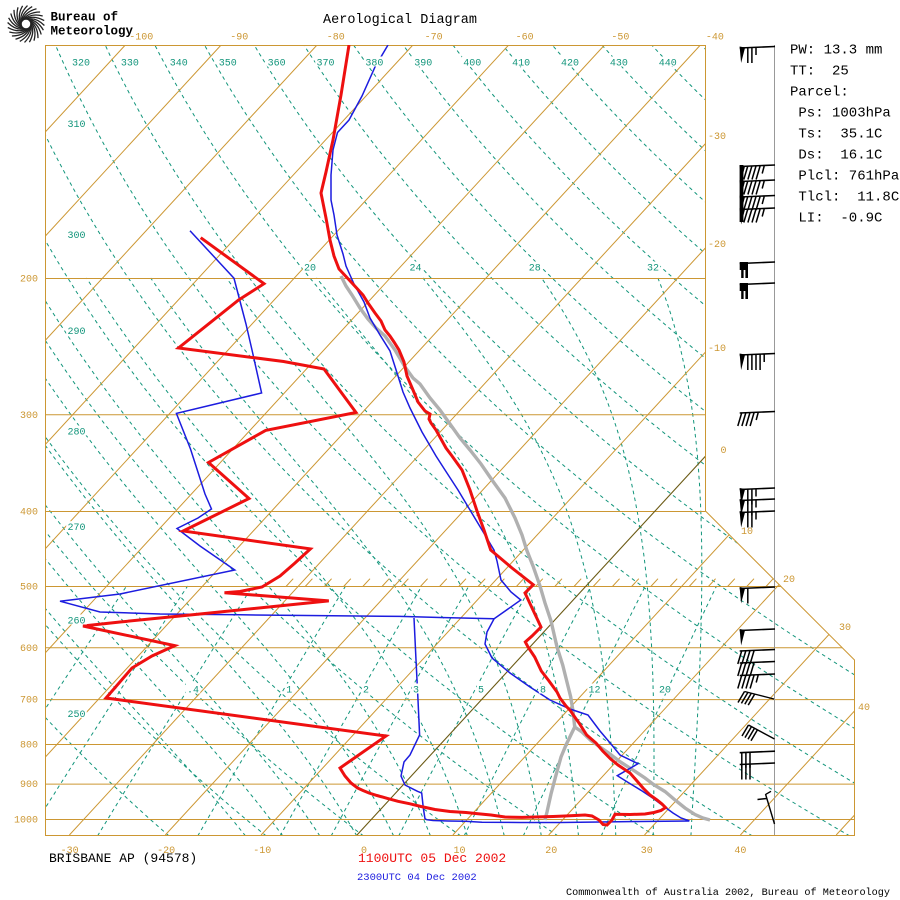 Image resolution: width=900 pixels, height=900 pixels. I want to click on svg-text: Aerological Diagram, so click(400, 20).